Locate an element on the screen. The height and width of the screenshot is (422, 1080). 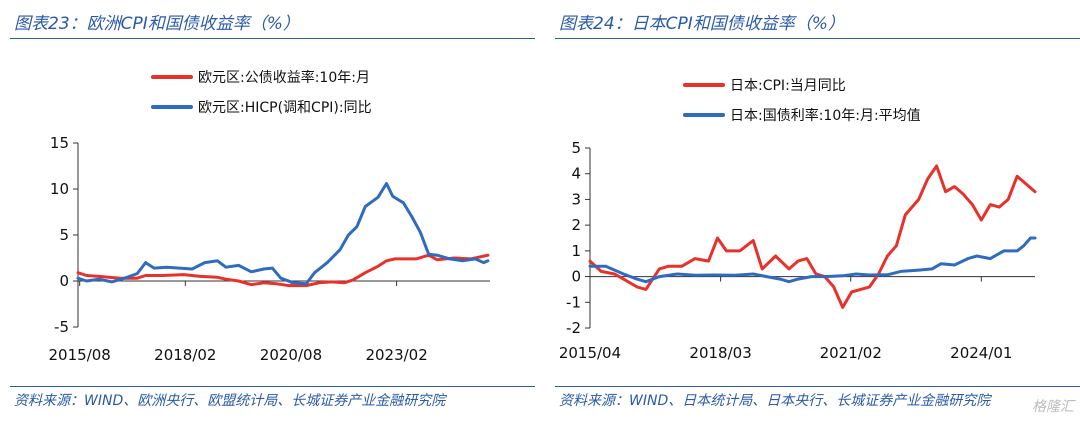
figure-title: 图表23：欧洲CPI和国债收益率（%） is located at coordinates (157, 24).